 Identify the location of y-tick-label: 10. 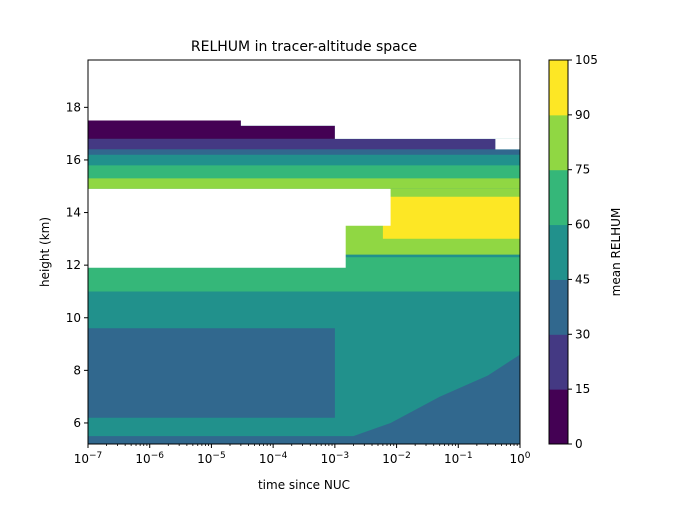
(73, 318).